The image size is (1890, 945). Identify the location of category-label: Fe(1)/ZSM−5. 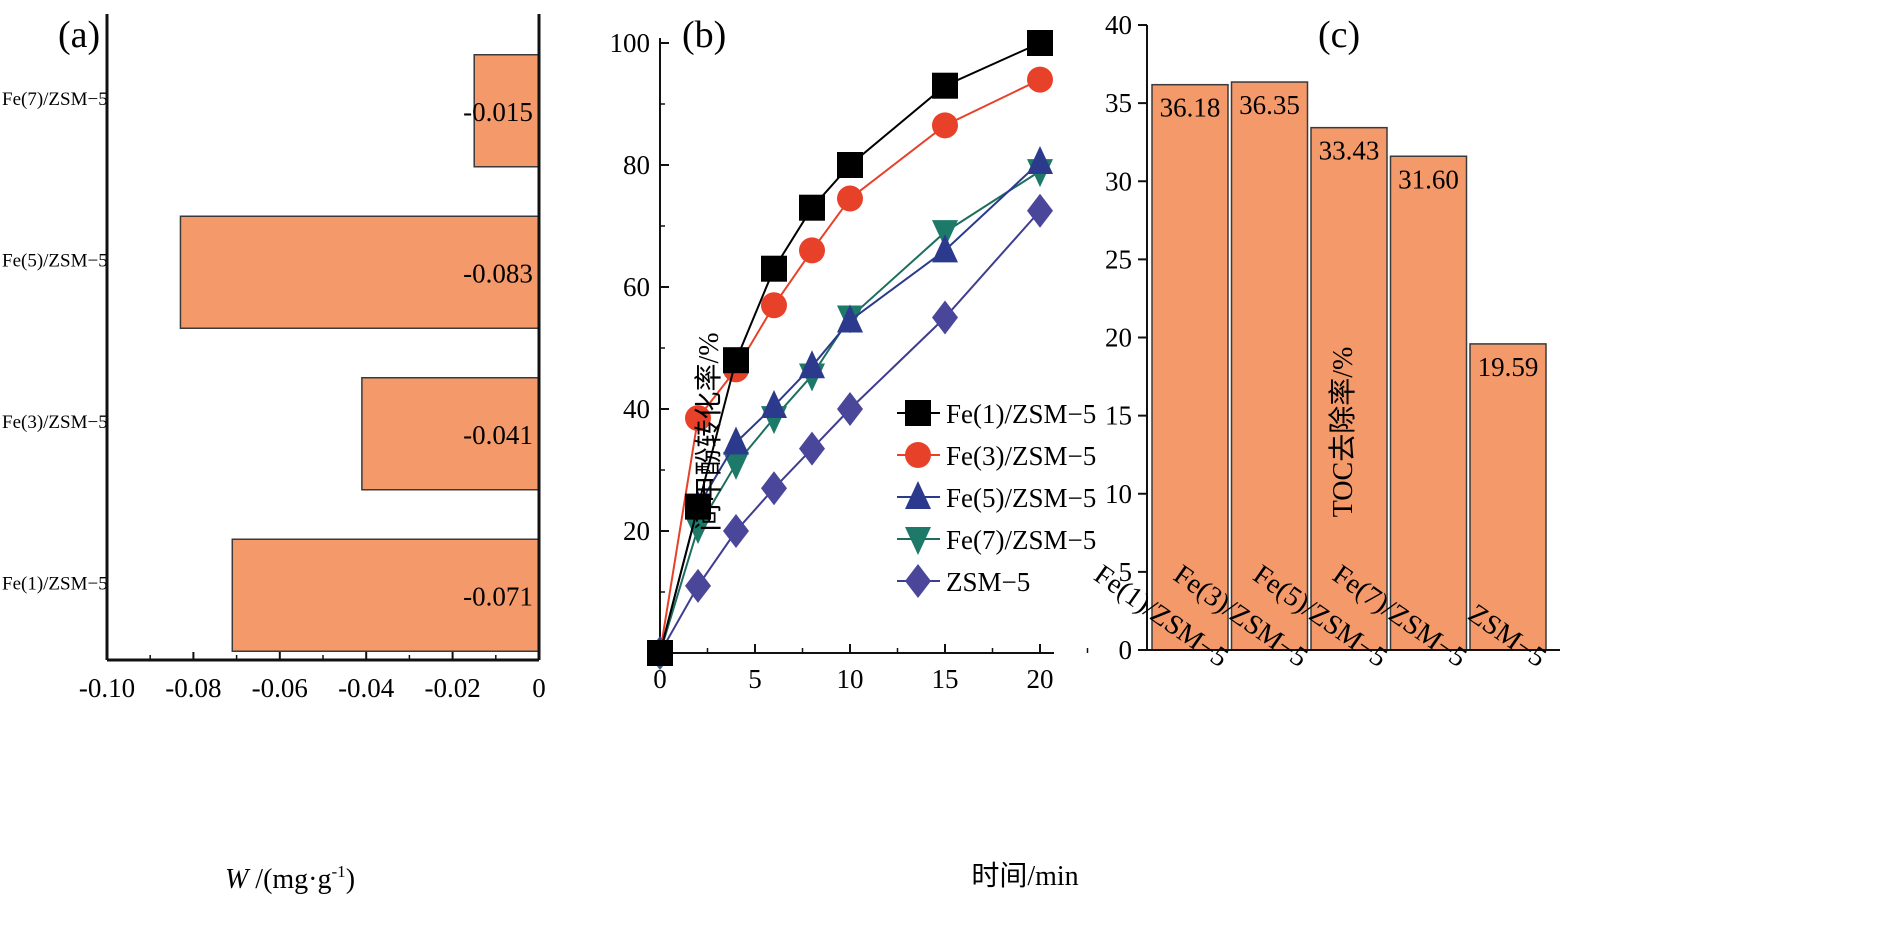
(55, 583).